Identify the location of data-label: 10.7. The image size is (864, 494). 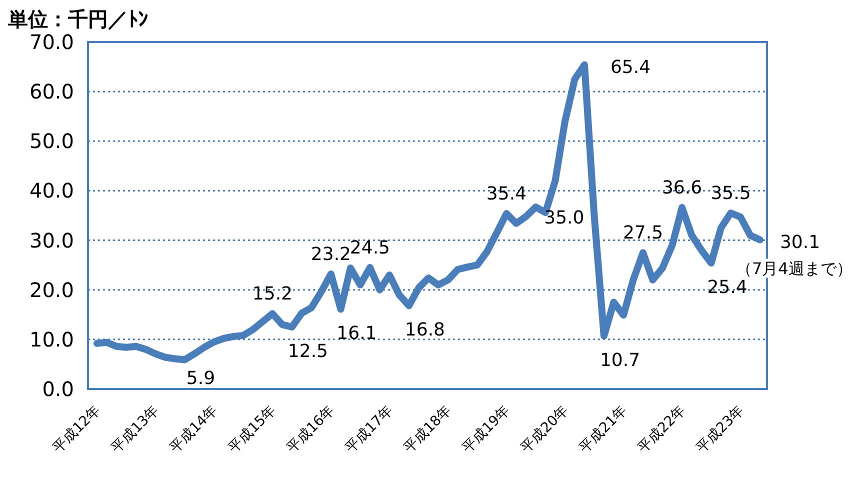
(620, 360).